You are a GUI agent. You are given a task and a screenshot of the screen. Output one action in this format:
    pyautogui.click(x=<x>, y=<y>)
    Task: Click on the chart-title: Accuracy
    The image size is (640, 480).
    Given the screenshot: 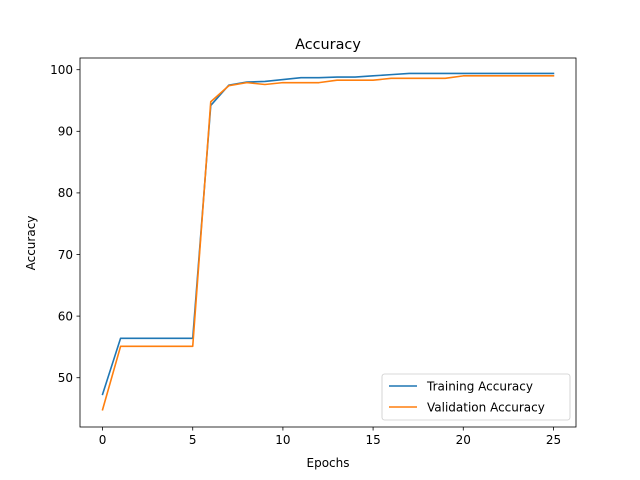 What is the action you would take?
    pyautogui.click(x=328, y=45)
    